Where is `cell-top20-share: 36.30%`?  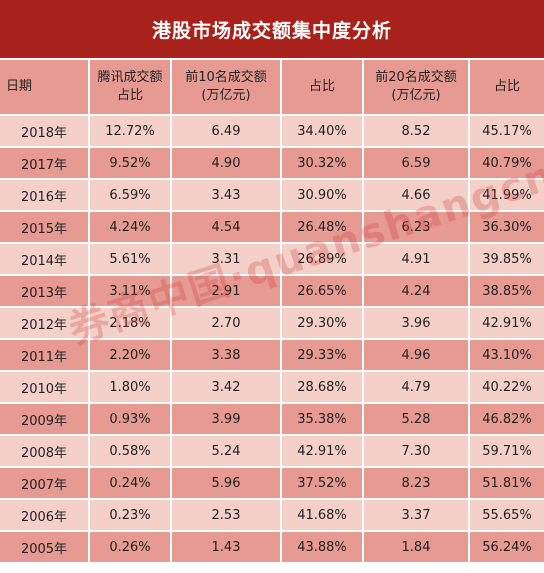
cell-top20-share: 36.30% is located at coordinates (507, 228).